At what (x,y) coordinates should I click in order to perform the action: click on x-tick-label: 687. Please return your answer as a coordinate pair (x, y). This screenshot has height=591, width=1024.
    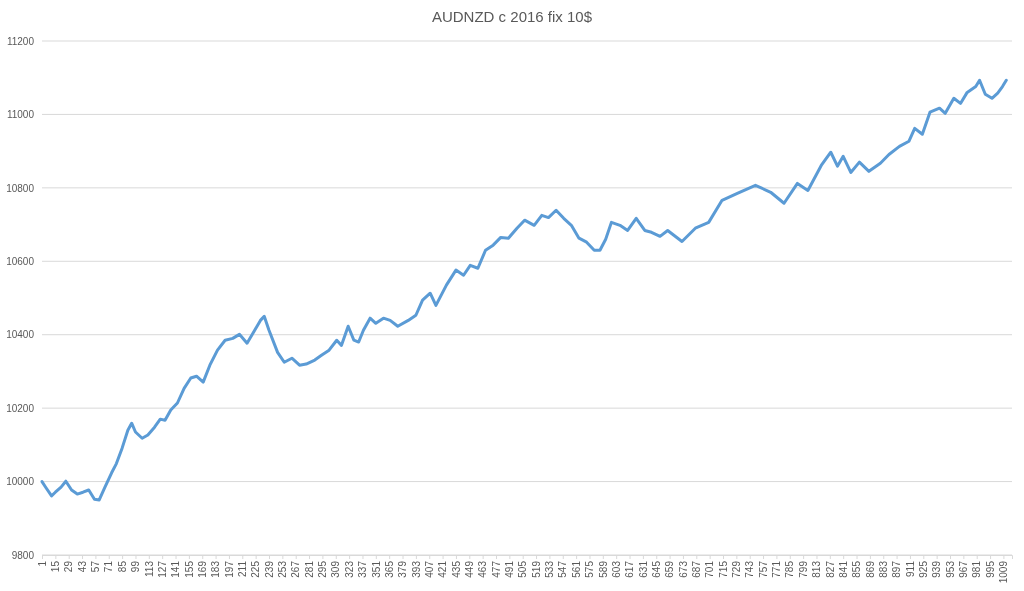
    Looking at the image, I should click on (696, 569).